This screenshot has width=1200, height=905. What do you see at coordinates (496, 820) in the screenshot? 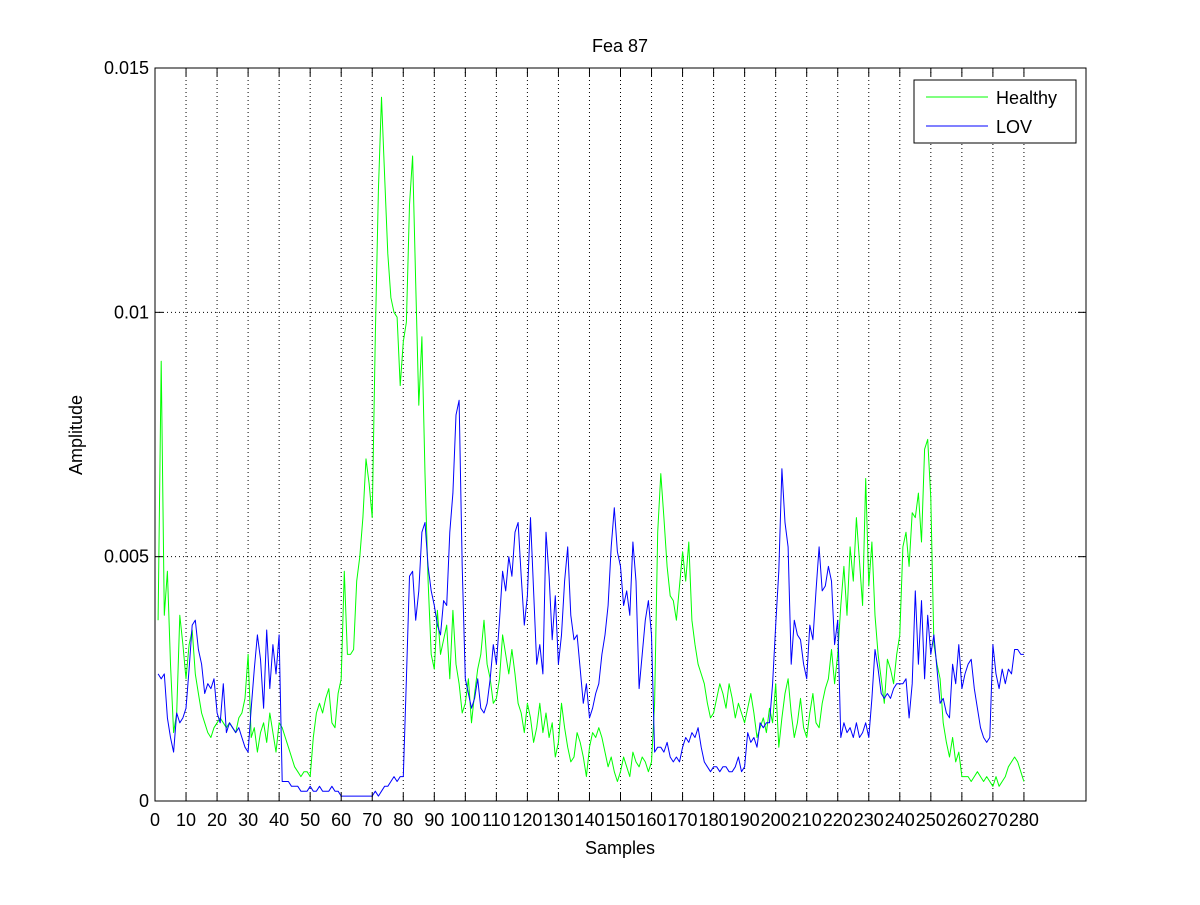
I see `x-tick-label: 110` at bounding box center [496, 820].